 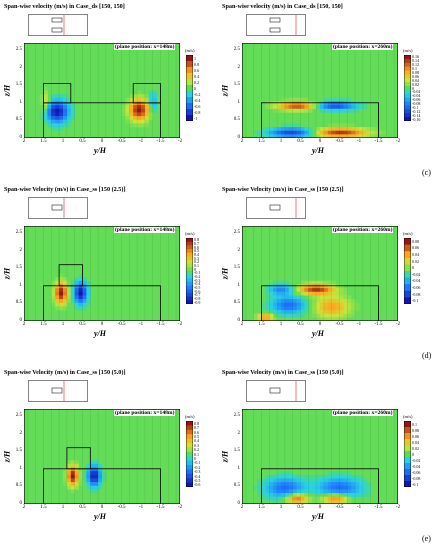 I want to click on colorbar-tick-label: 0.04, so click(x=415, y=442).